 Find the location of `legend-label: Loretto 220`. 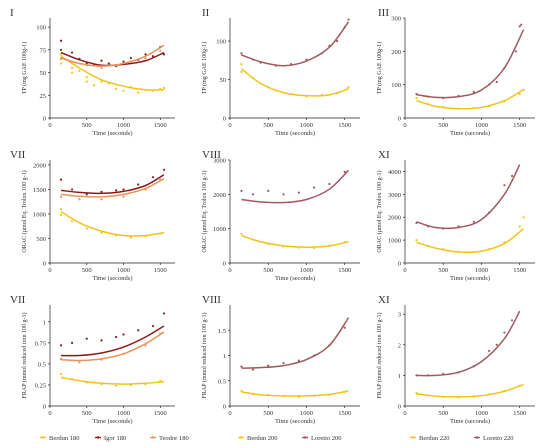

legend-label: Loretto 220 is located at coordinates (498, 438).